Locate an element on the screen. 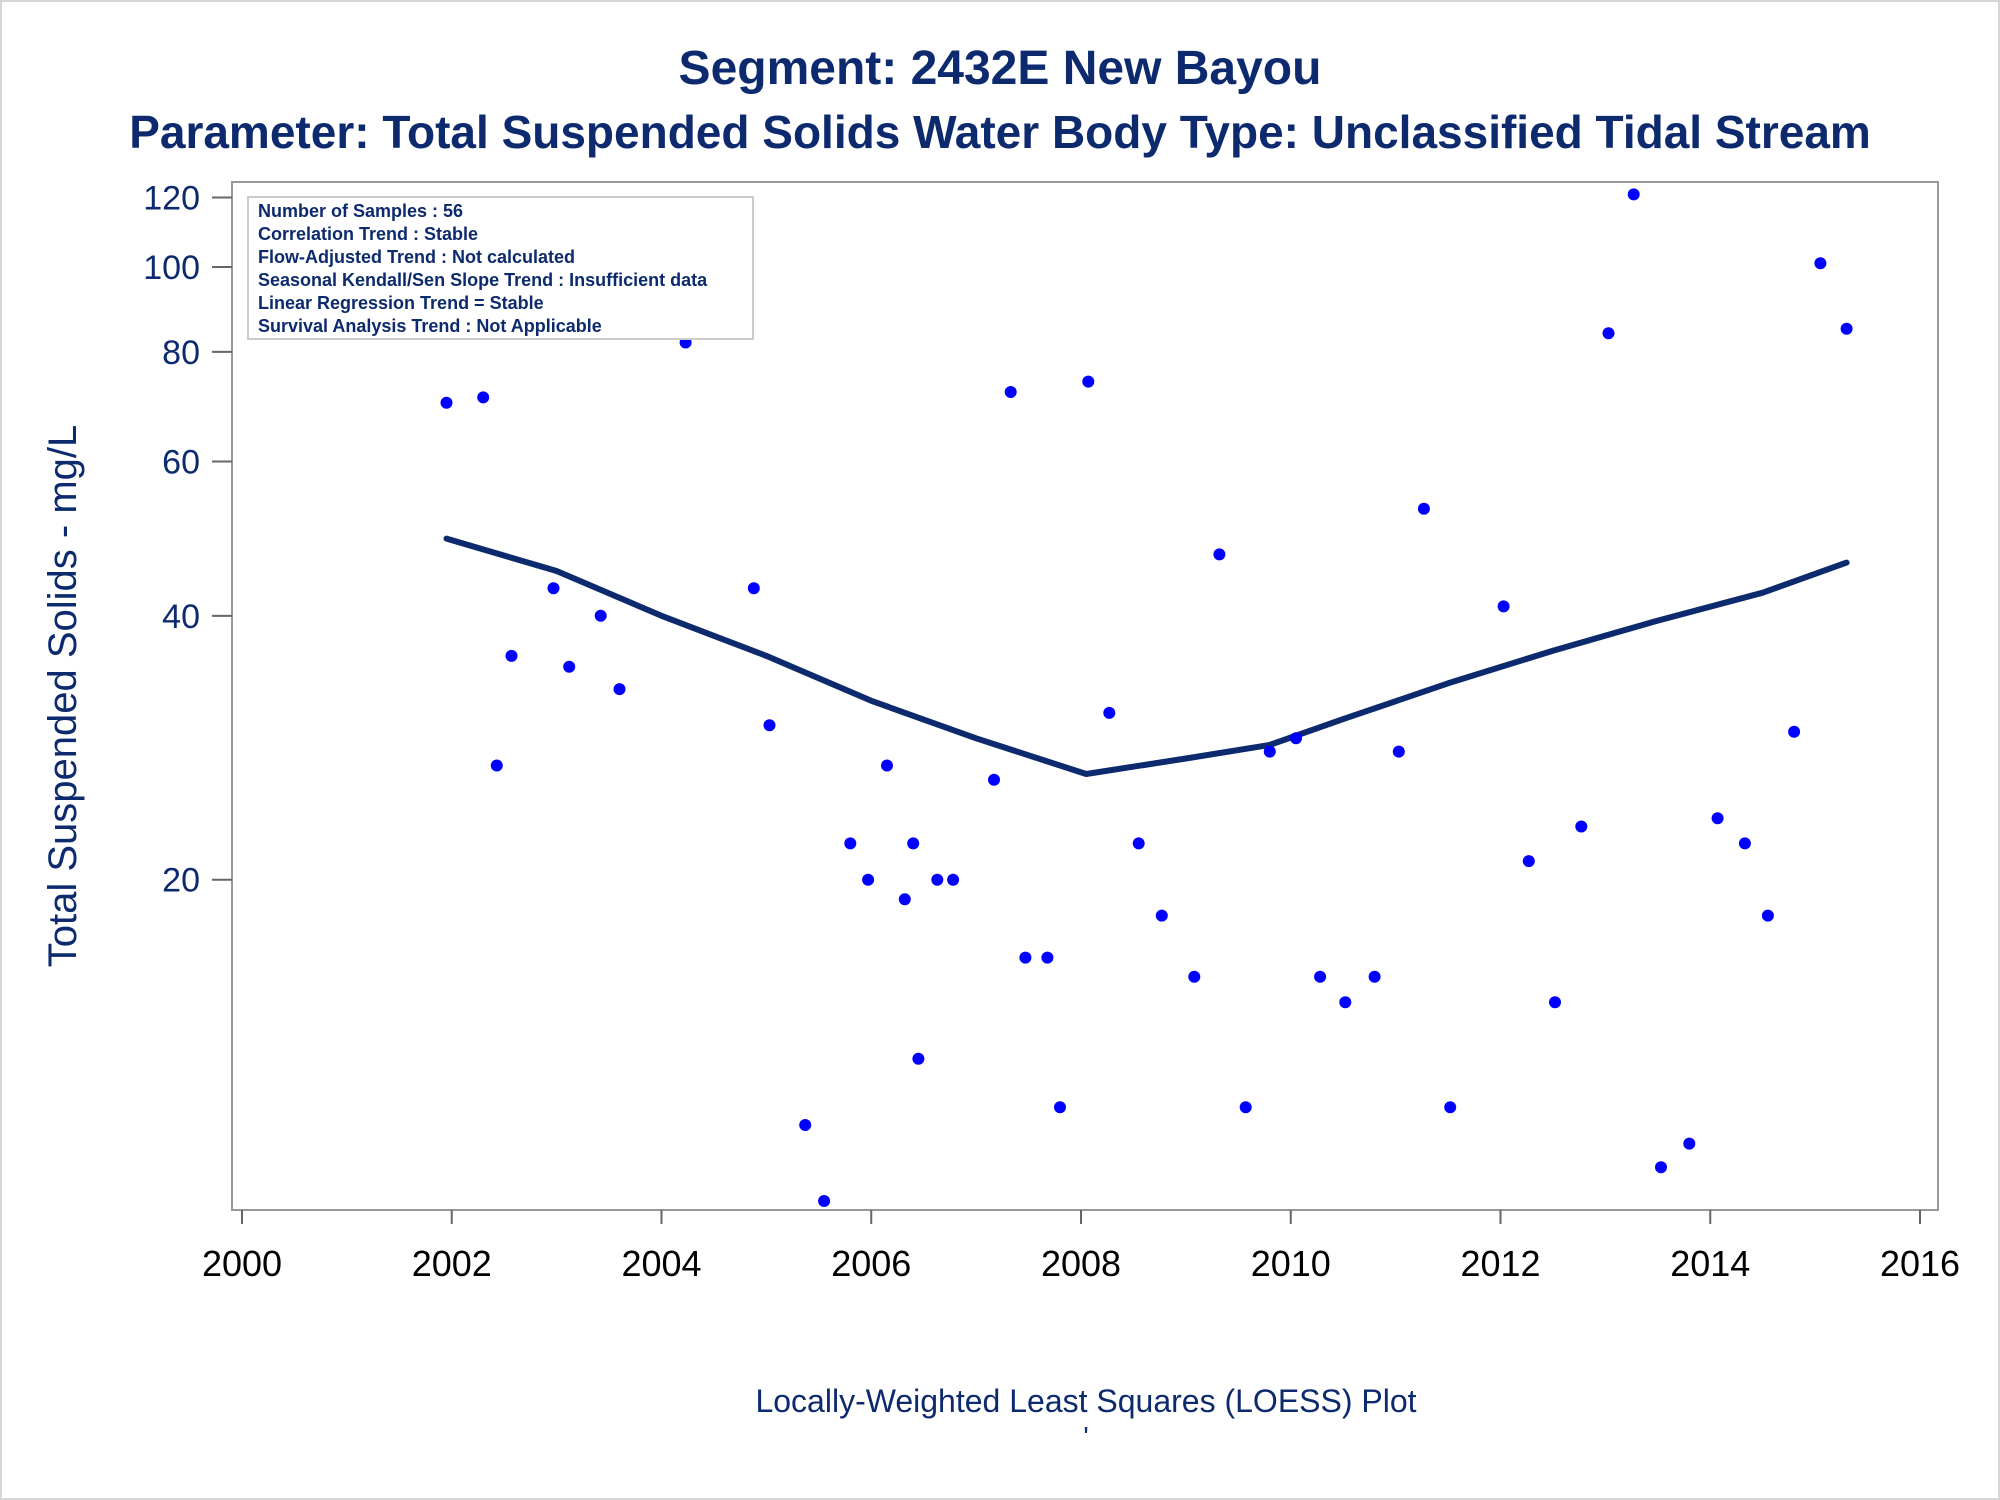 This screenshot has height=1500, width=2000. x-tick-label: 2012 is located at coordinates (1500, 1263).